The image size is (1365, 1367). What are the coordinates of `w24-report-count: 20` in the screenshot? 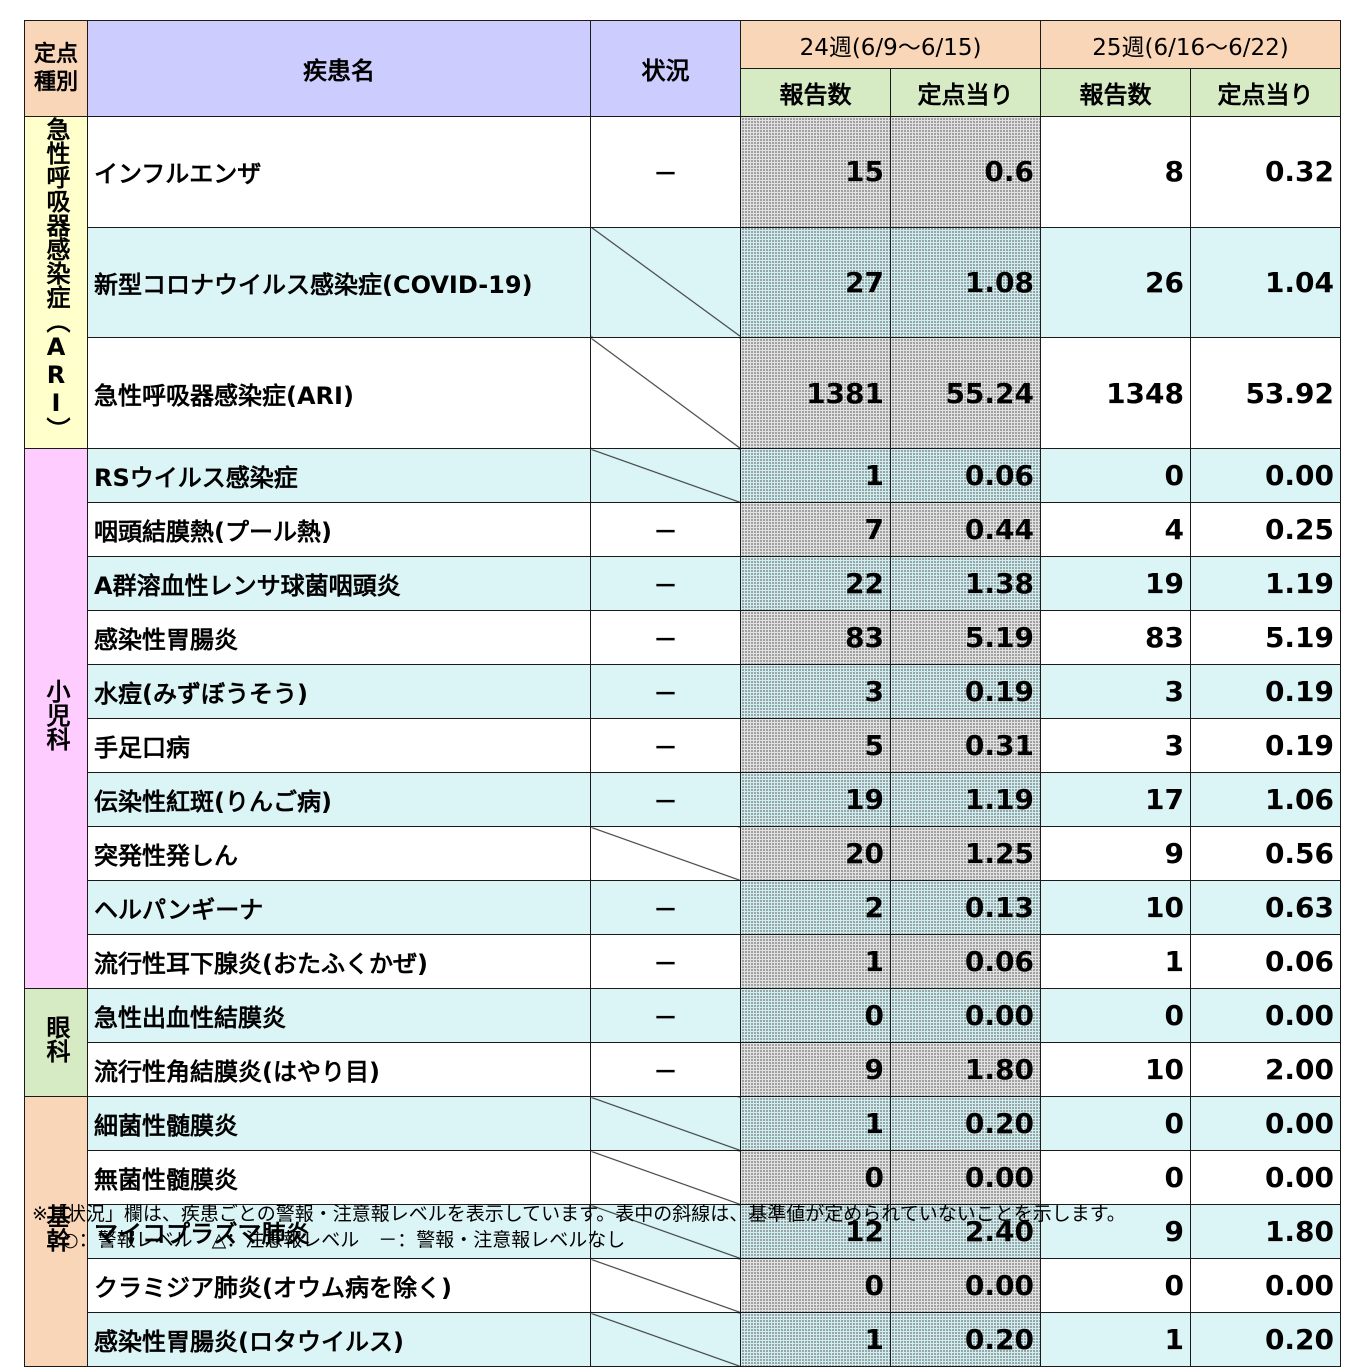 It's located at (815, 853).